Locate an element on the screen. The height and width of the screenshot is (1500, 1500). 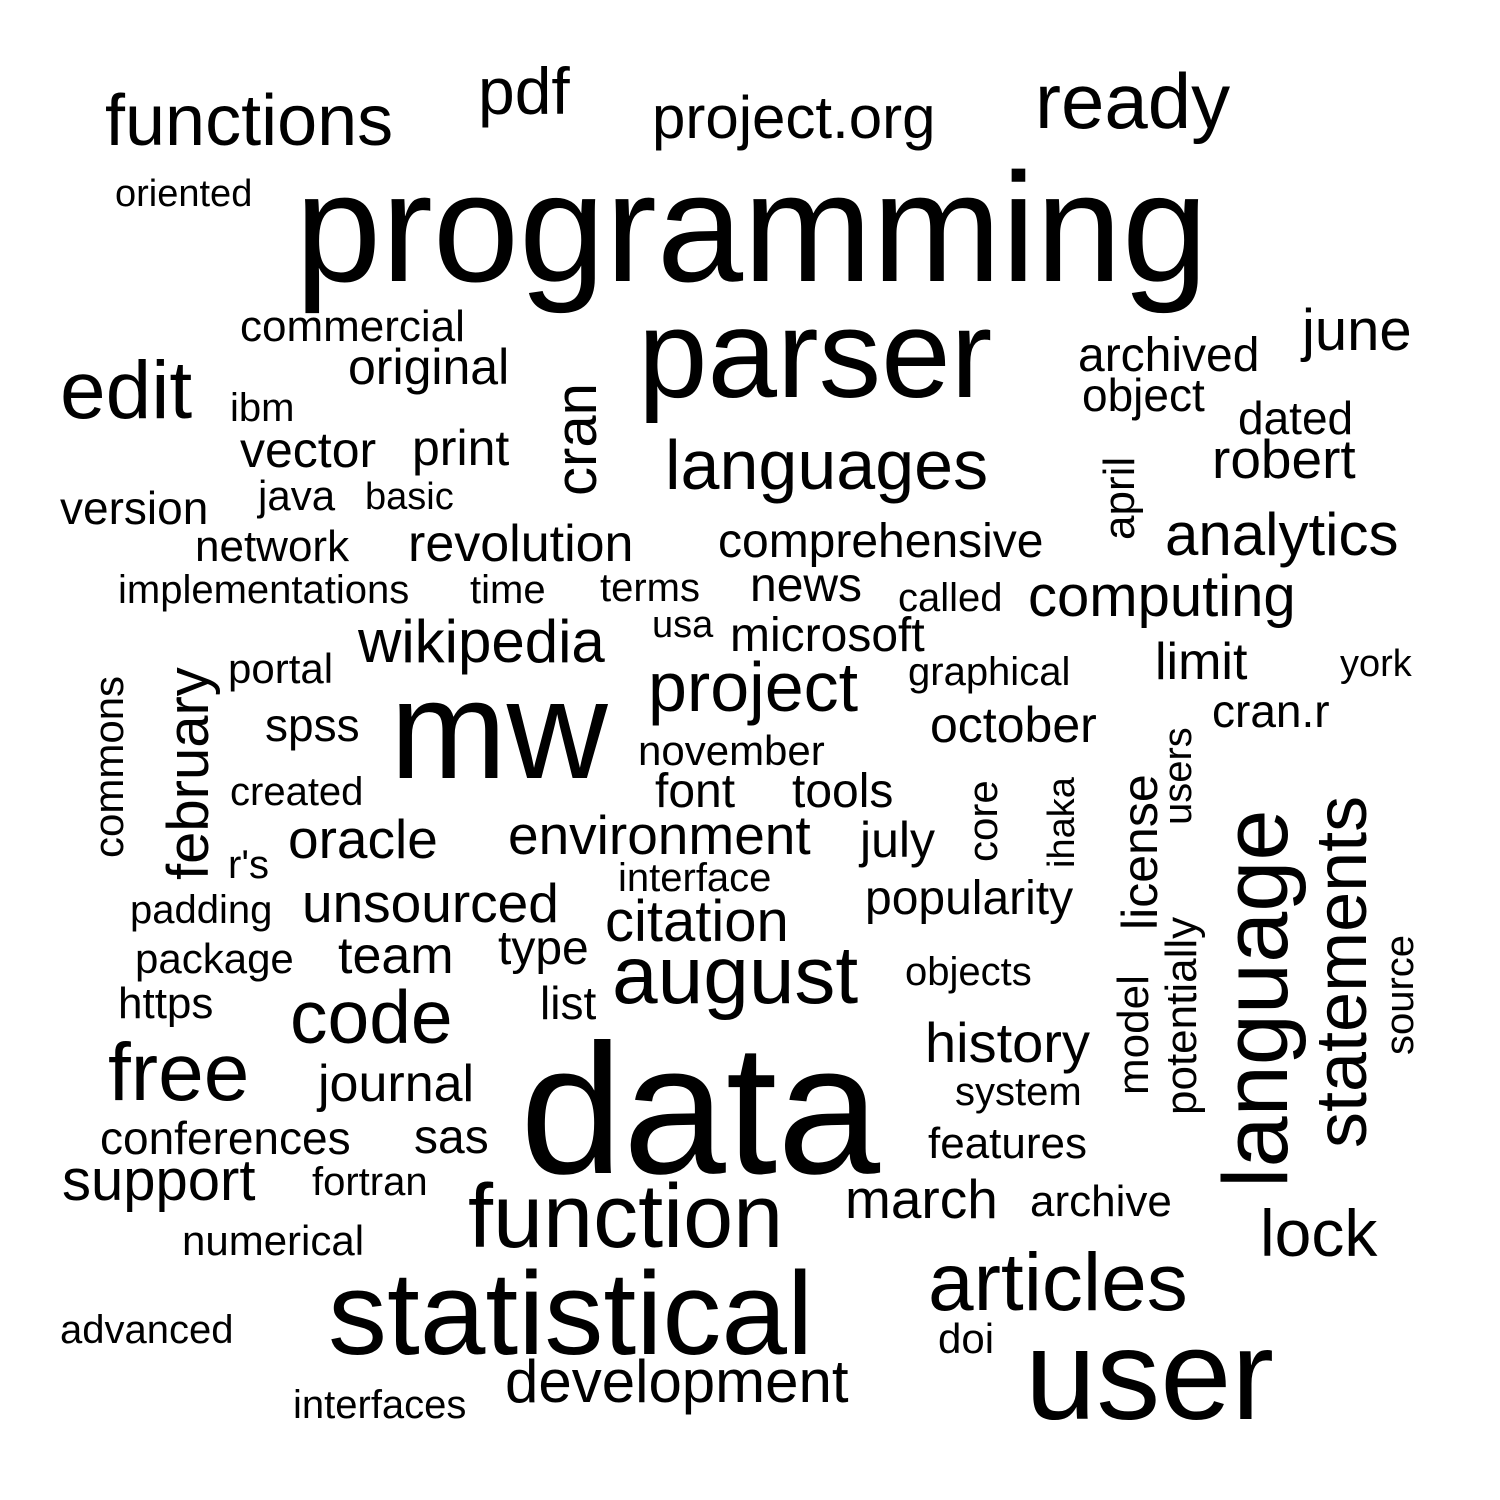
word-source: source is located at coordinates (1400, 994).